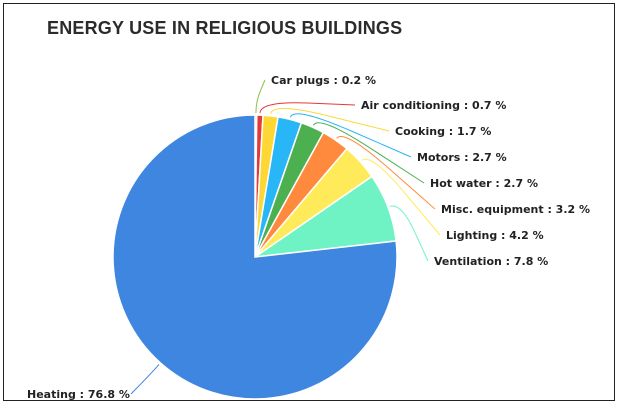 Image resolution: width=620 pixels, height=406 pixels. What do you see at coordinates (491, 261) in the screenshot?
I see `slice-label: Ventilation : 7.8 %` at bounding box center [491, 261].